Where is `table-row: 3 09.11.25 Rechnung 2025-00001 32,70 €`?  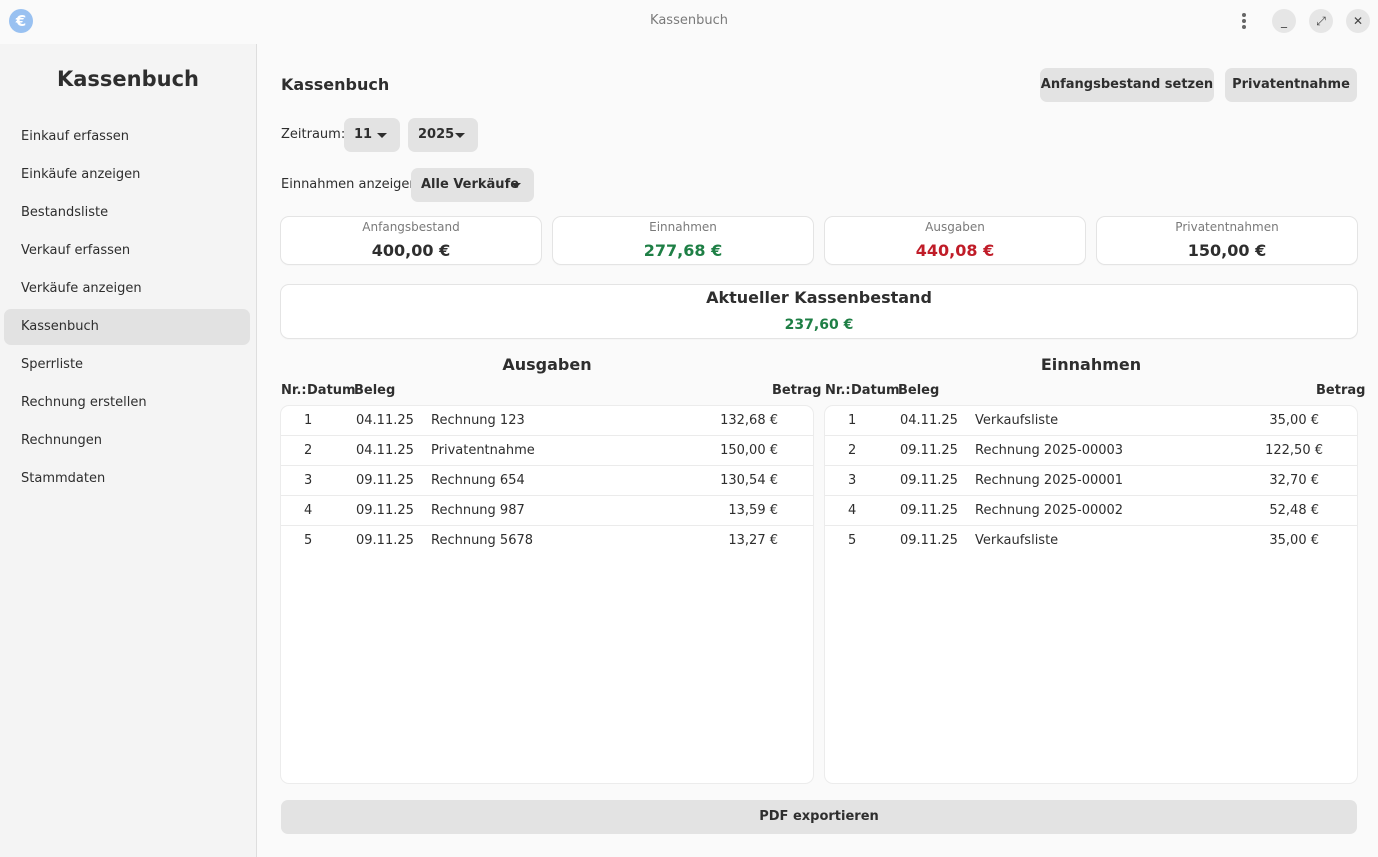
table-row: 3 09.11.25 Rechnung 2025-00001 32,70 € is located at coordinates (1091, 481).